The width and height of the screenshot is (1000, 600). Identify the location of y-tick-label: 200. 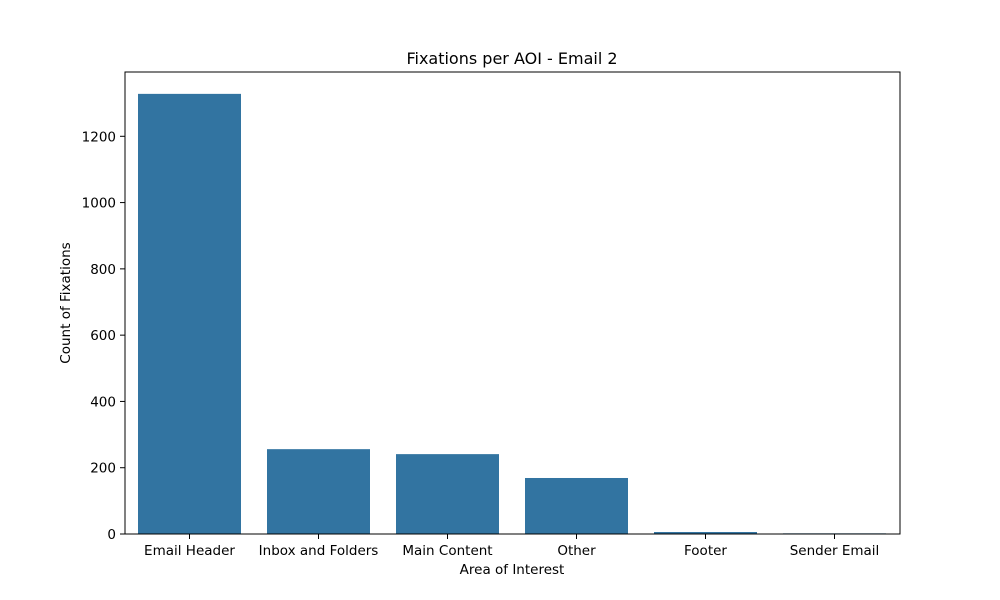
(103, 469).